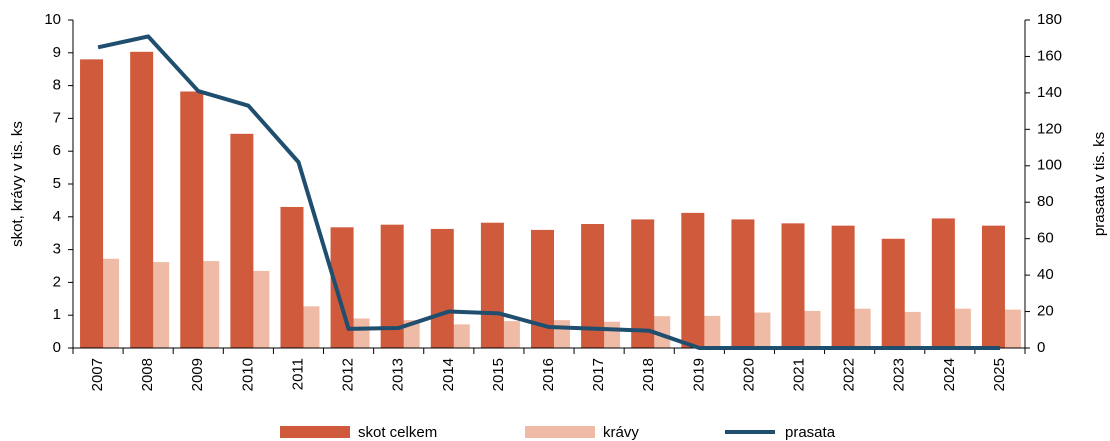  Describe the element at coordinates (448, 374) in the screenshot. I see `x-tick-label: 2014` at that location.